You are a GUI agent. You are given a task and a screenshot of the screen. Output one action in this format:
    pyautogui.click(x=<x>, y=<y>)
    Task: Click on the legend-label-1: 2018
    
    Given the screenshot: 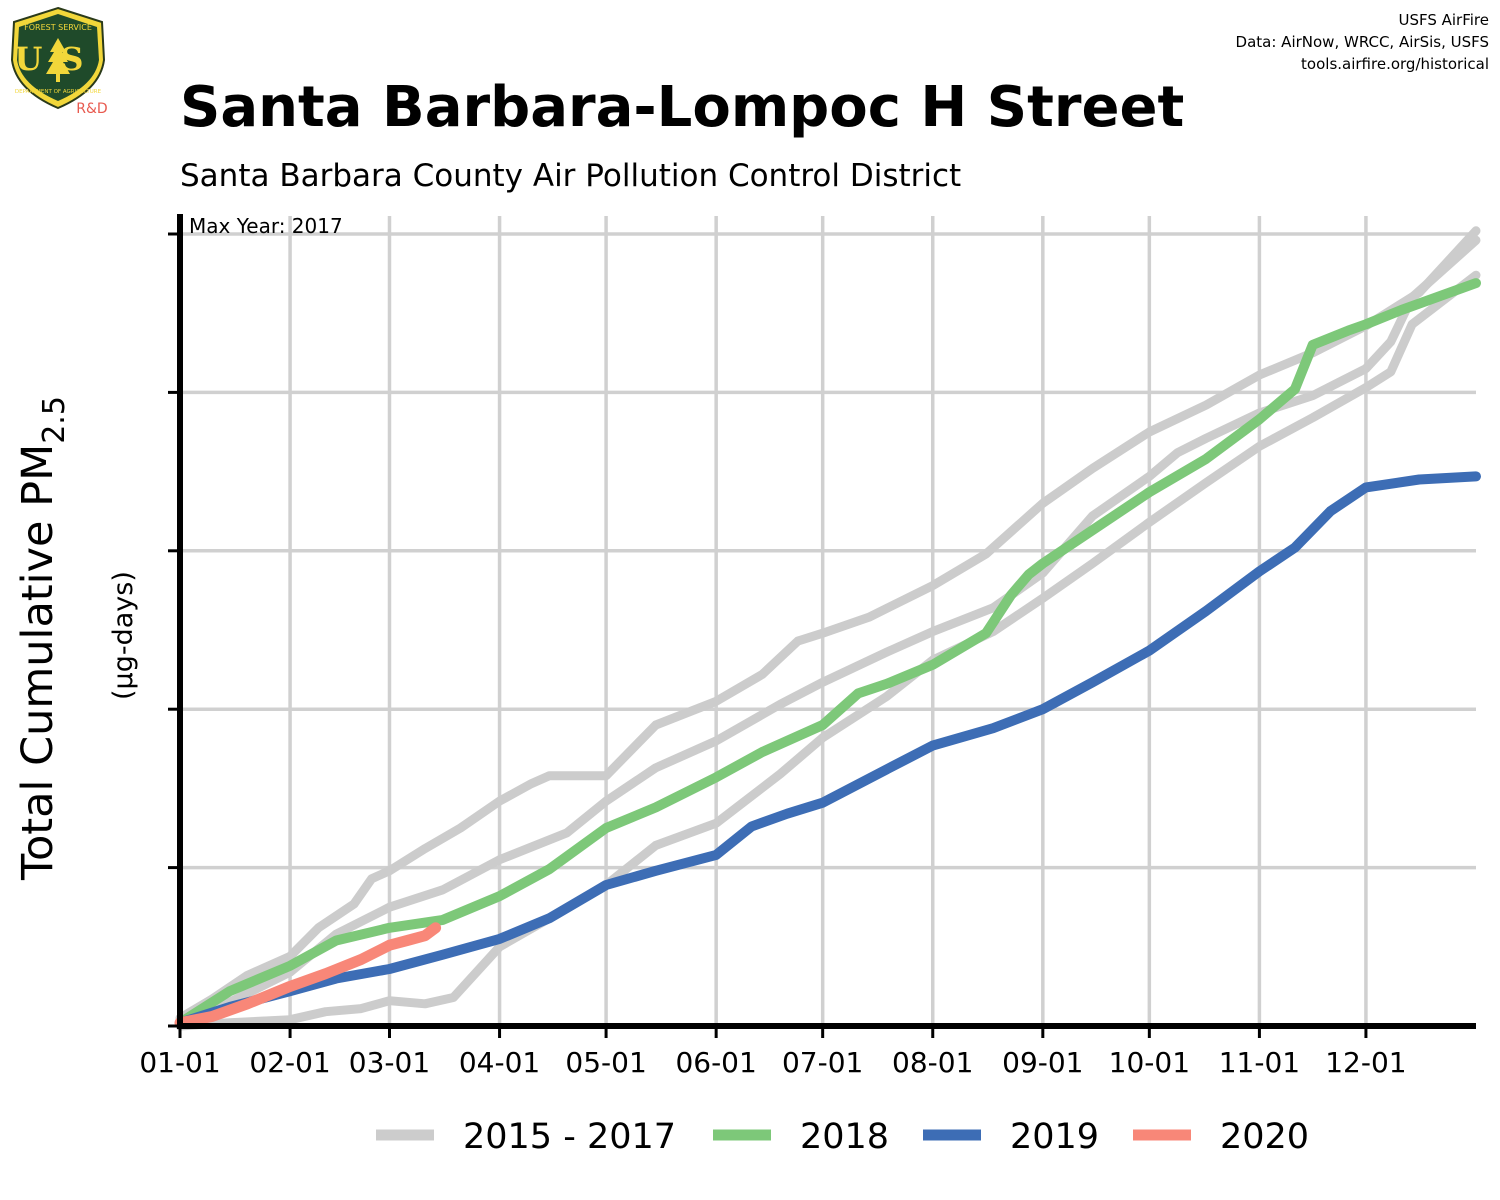 What is the action you would take?
    pyautogui.click(x=844, y=1137)
    